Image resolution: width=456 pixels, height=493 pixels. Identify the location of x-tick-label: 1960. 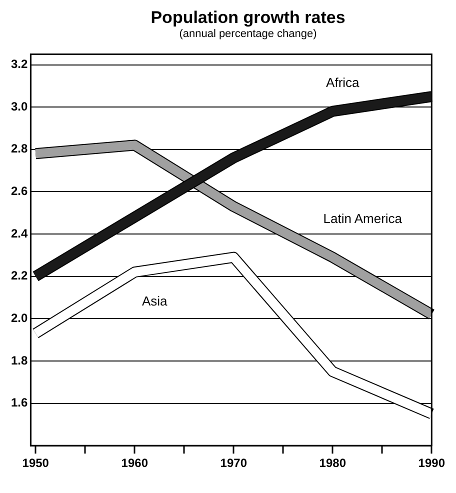
(134, 463).